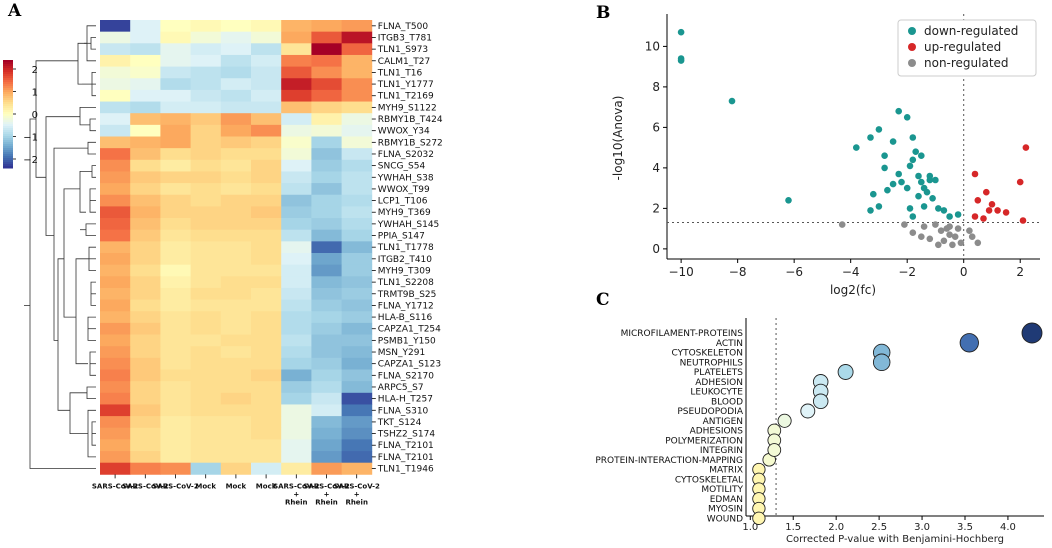 The height and width of the screenshot is (548, 1052). Describe the element at coordinates (410, 143) in the screenshot. I see `row-label: RBMY1B_S272` at that location.